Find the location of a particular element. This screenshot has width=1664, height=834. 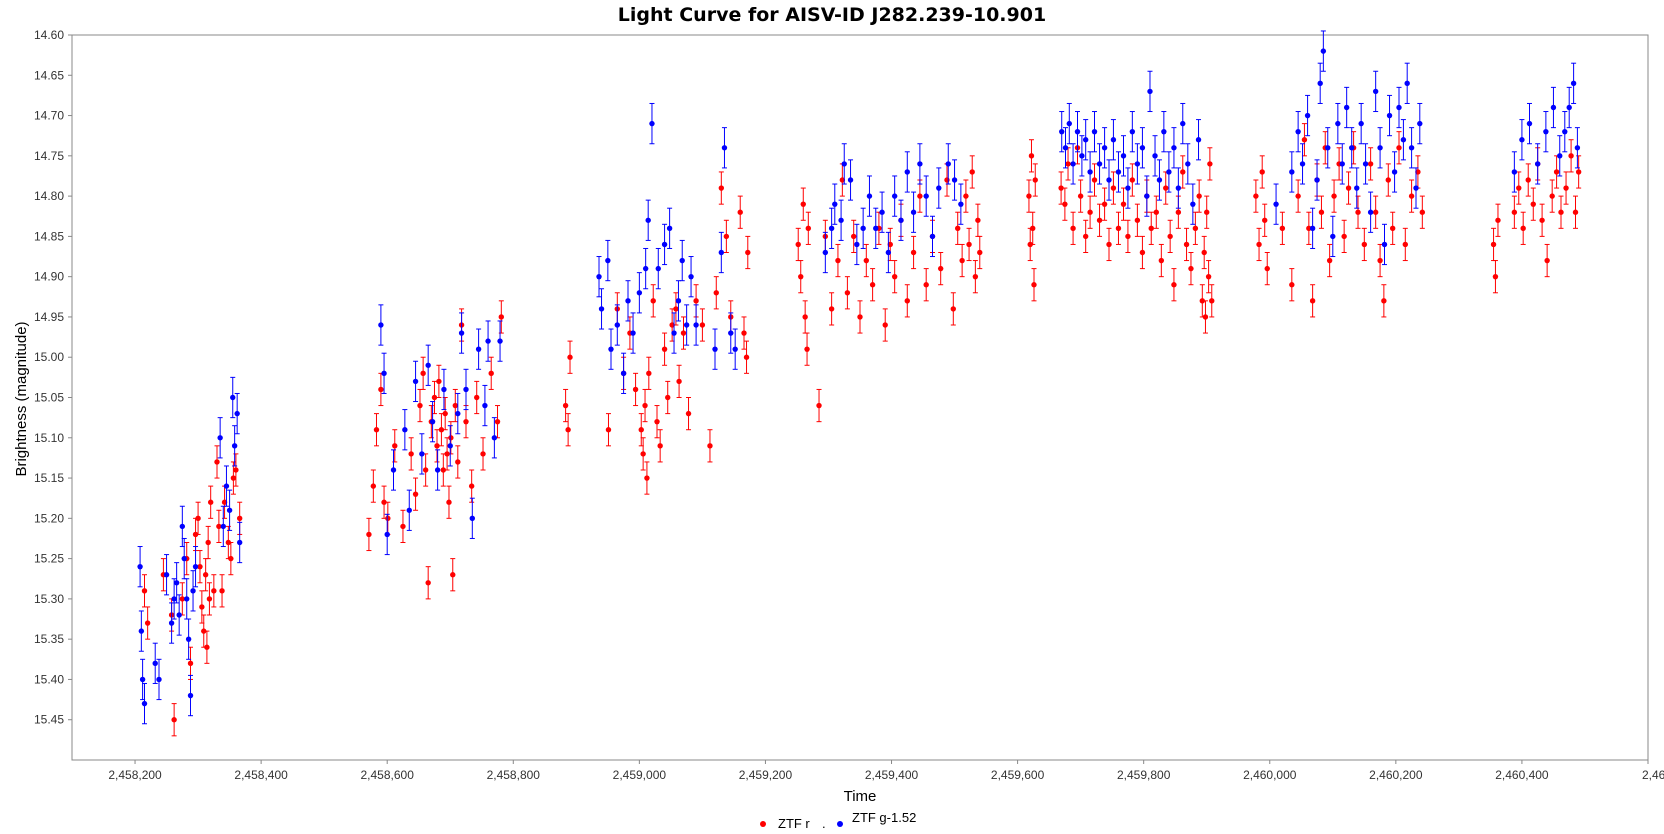

y-tick-label: 14.75 is located at coordinates (49, 156).